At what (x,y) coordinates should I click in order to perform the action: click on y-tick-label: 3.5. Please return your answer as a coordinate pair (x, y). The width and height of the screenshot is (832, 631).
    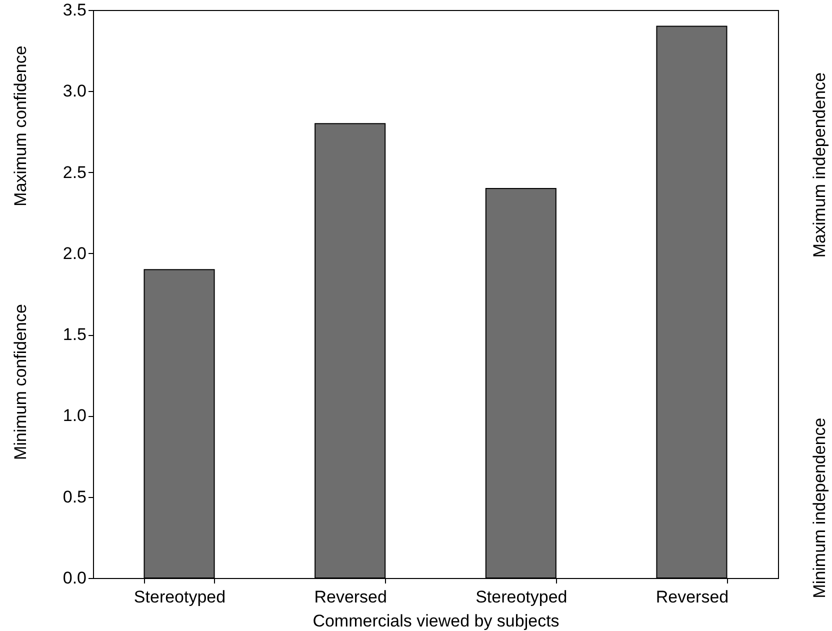
    Looking at the image, I should click on (74, 10).